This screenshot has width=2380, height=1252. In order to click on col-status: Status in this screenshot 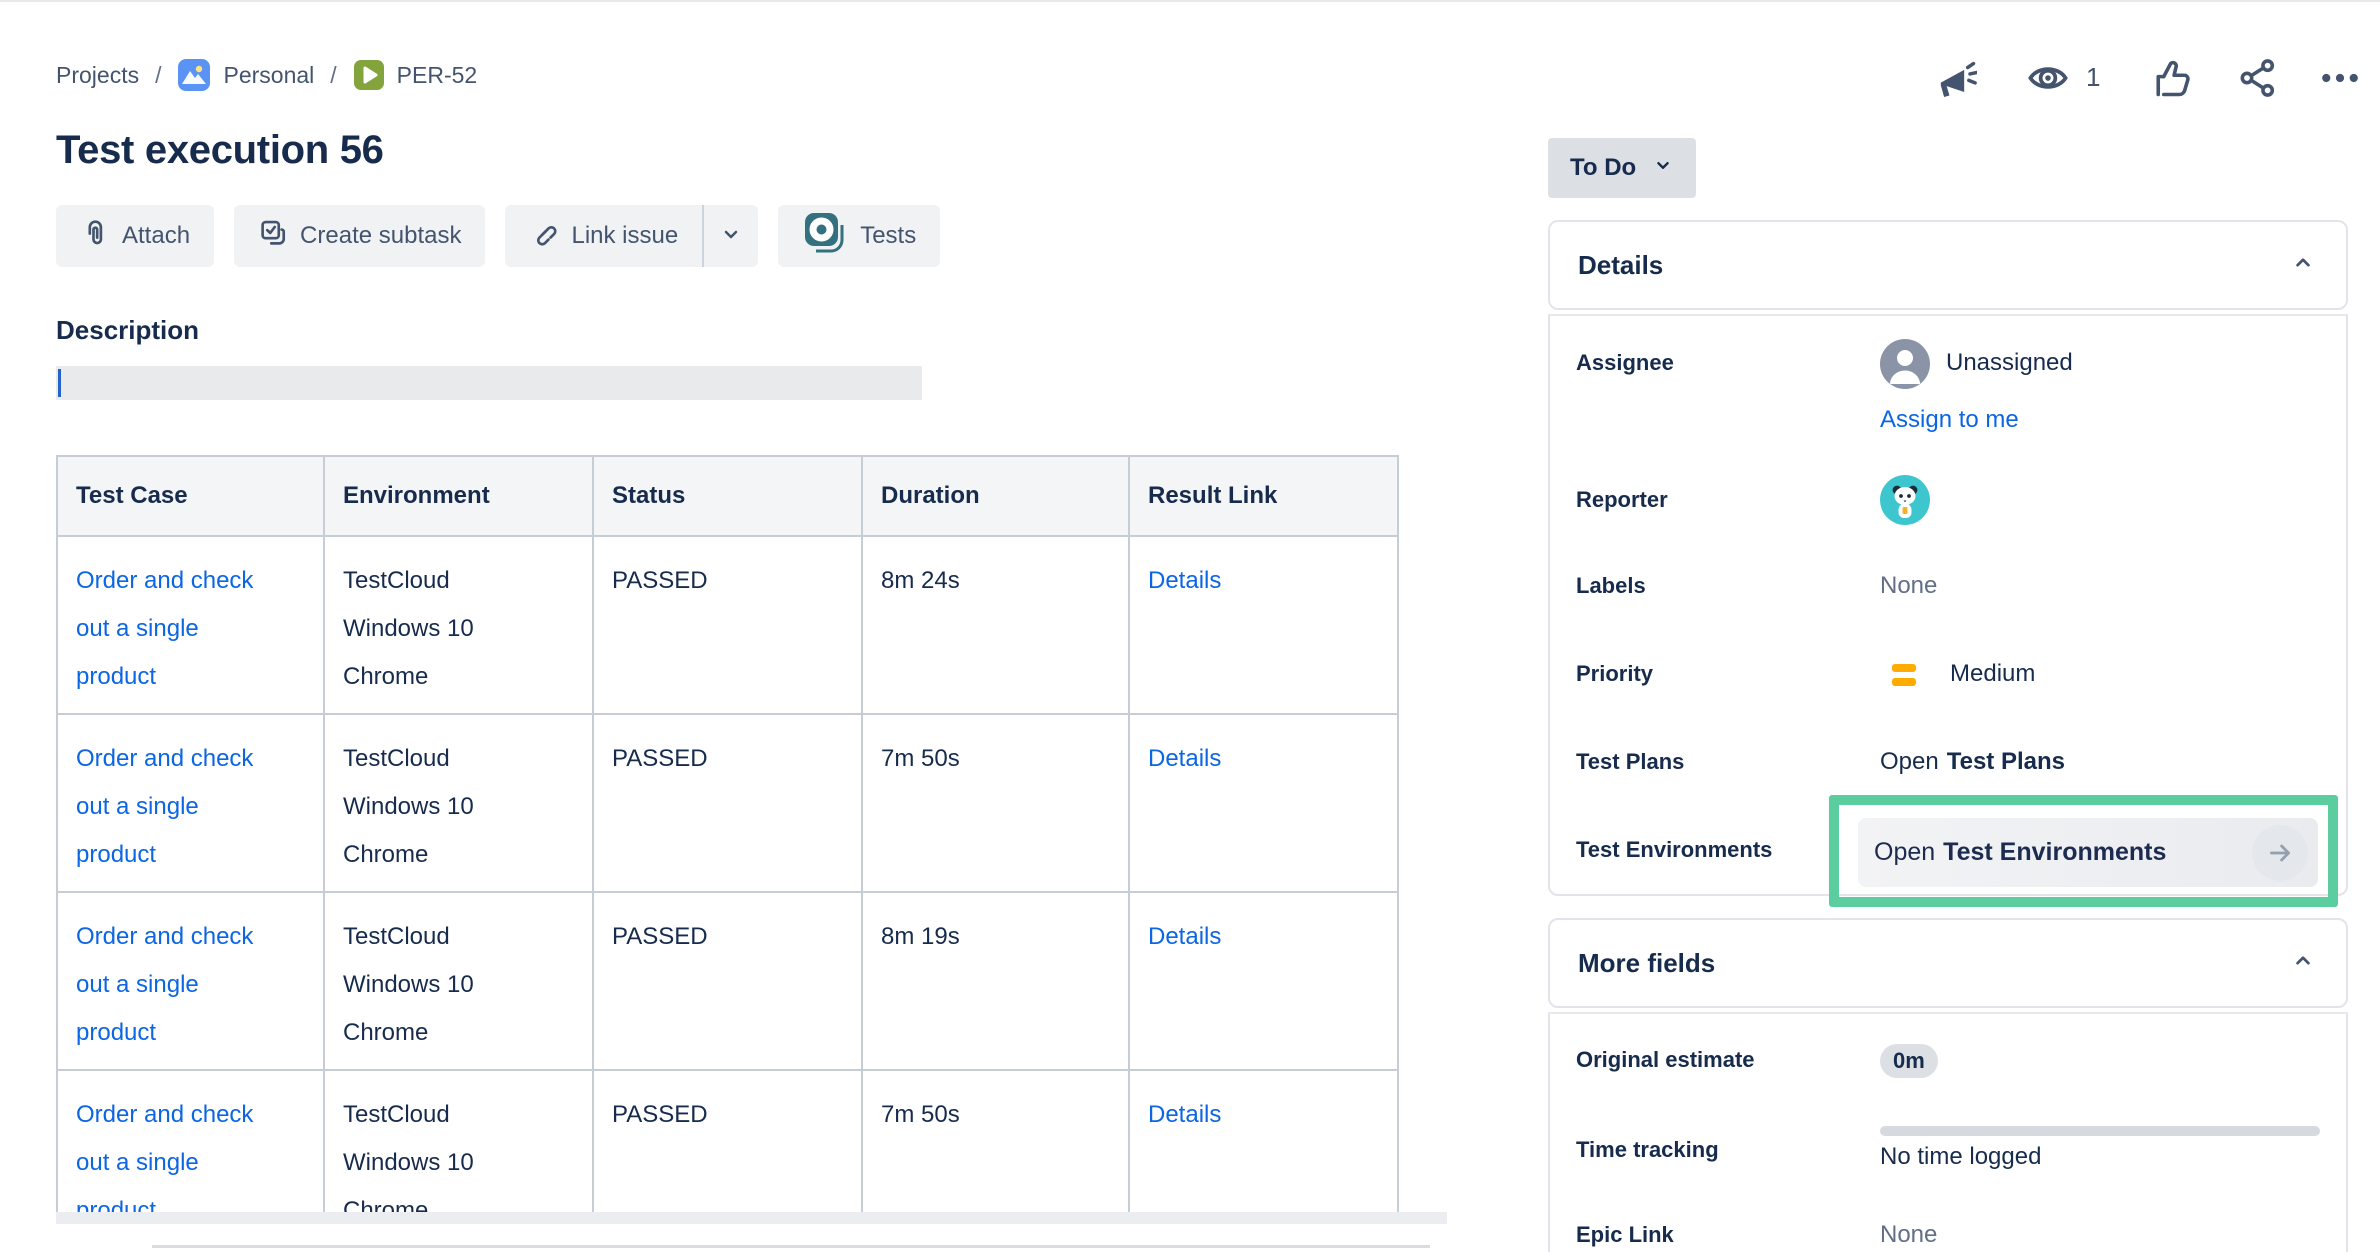, I will do `click(727, 496)`.